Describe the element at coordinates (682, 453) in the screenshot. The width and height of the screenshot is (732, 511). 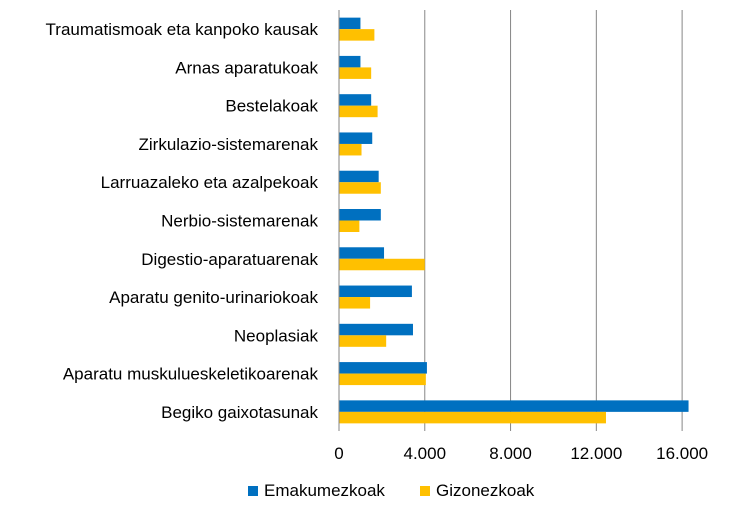
I see `x-tick-label: 16.000` at that location.